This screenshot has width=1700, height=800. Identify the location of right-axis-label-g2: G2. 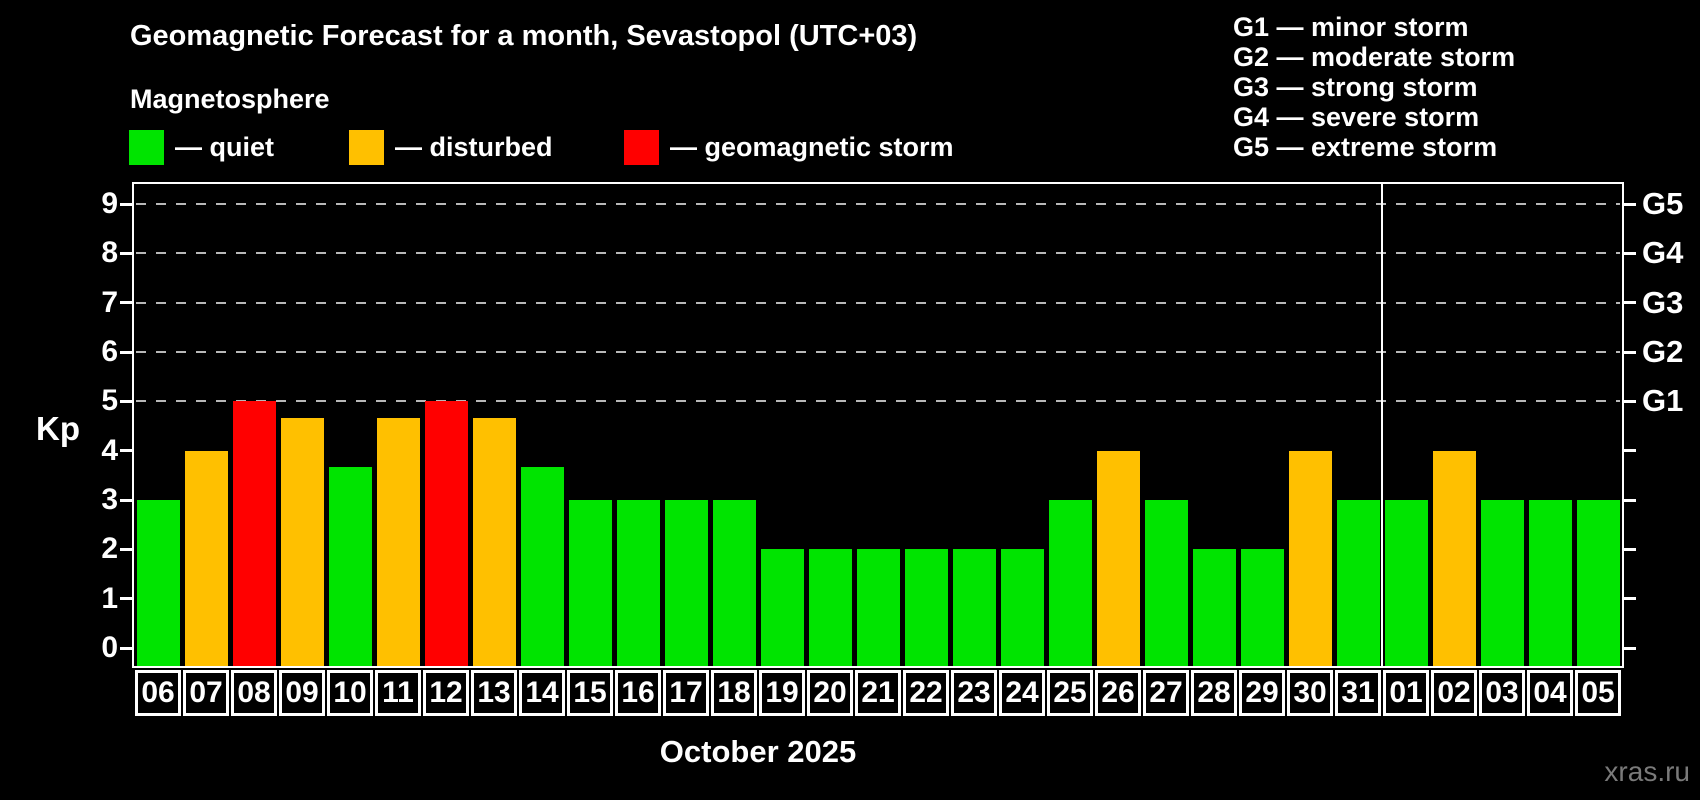
(1663, 352).